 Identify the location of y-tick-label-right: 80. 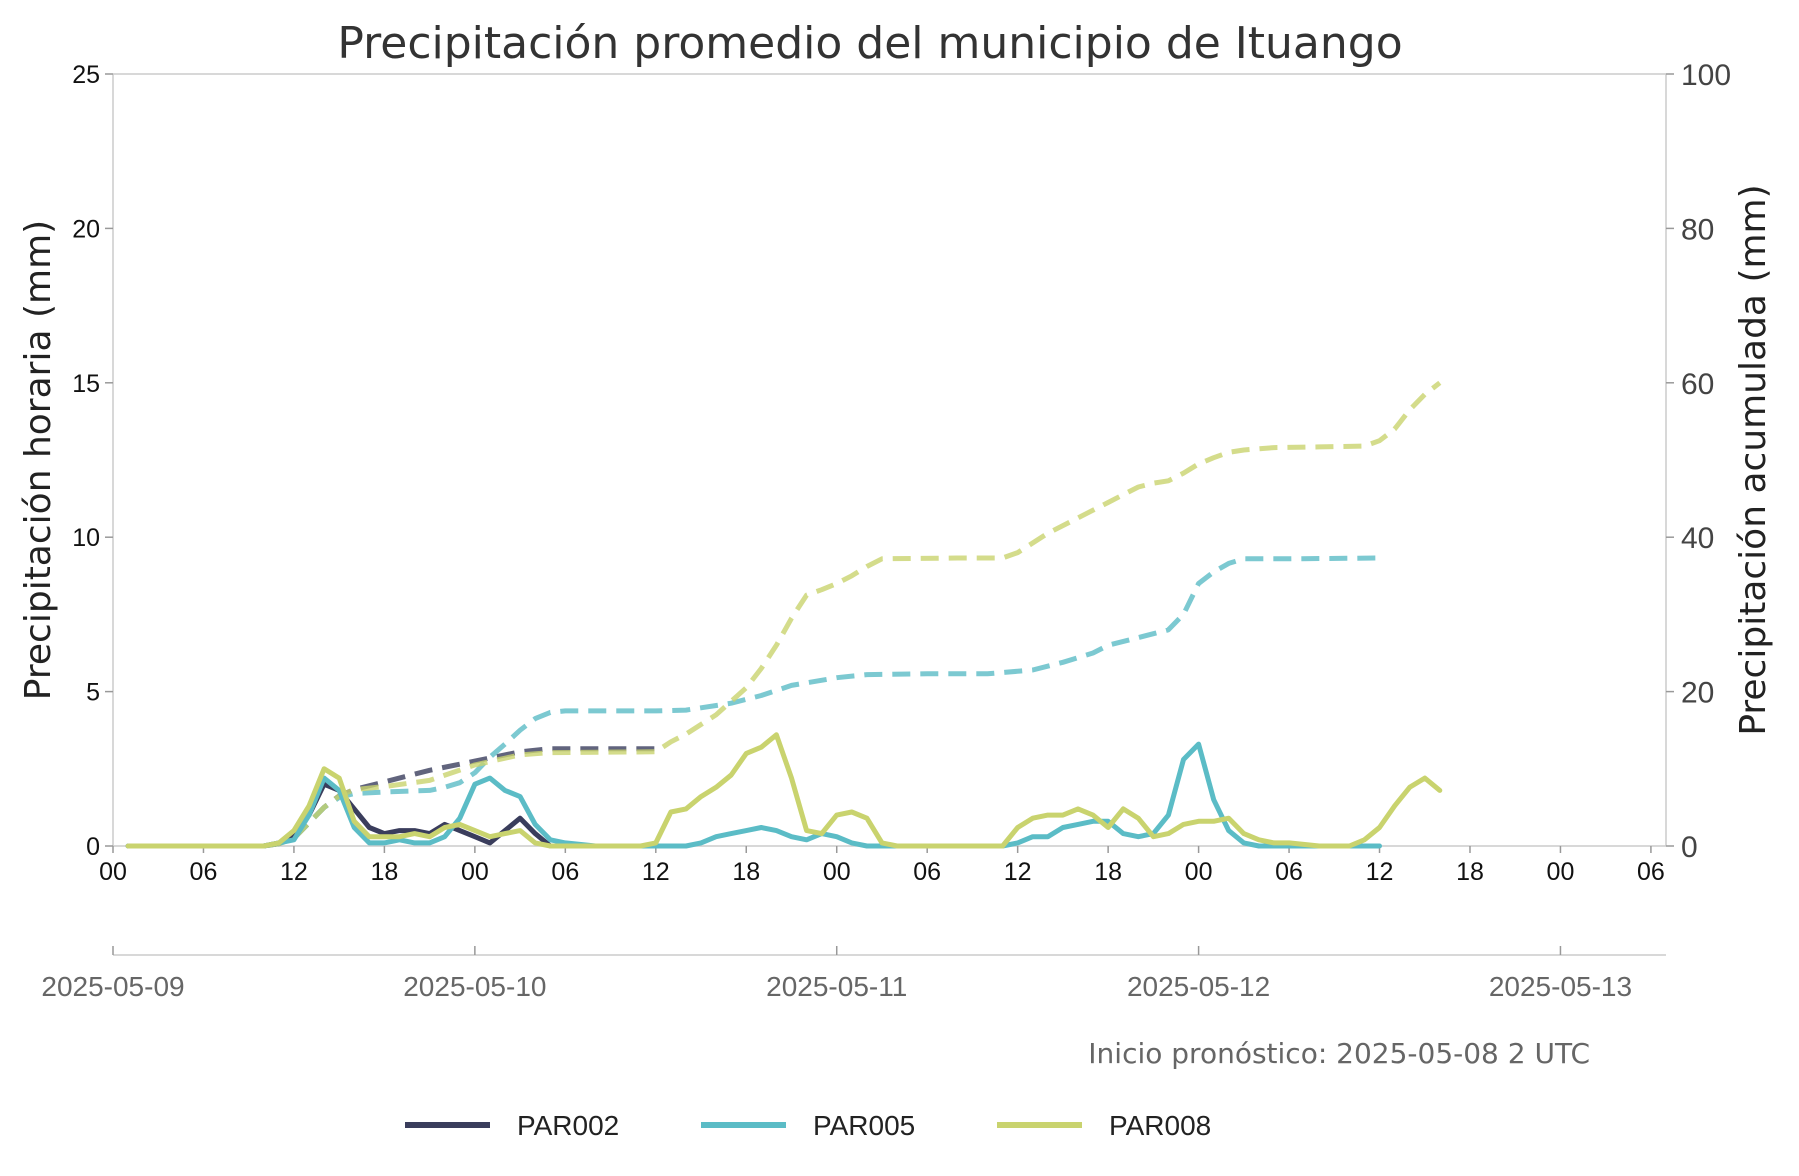
(1697, 229).